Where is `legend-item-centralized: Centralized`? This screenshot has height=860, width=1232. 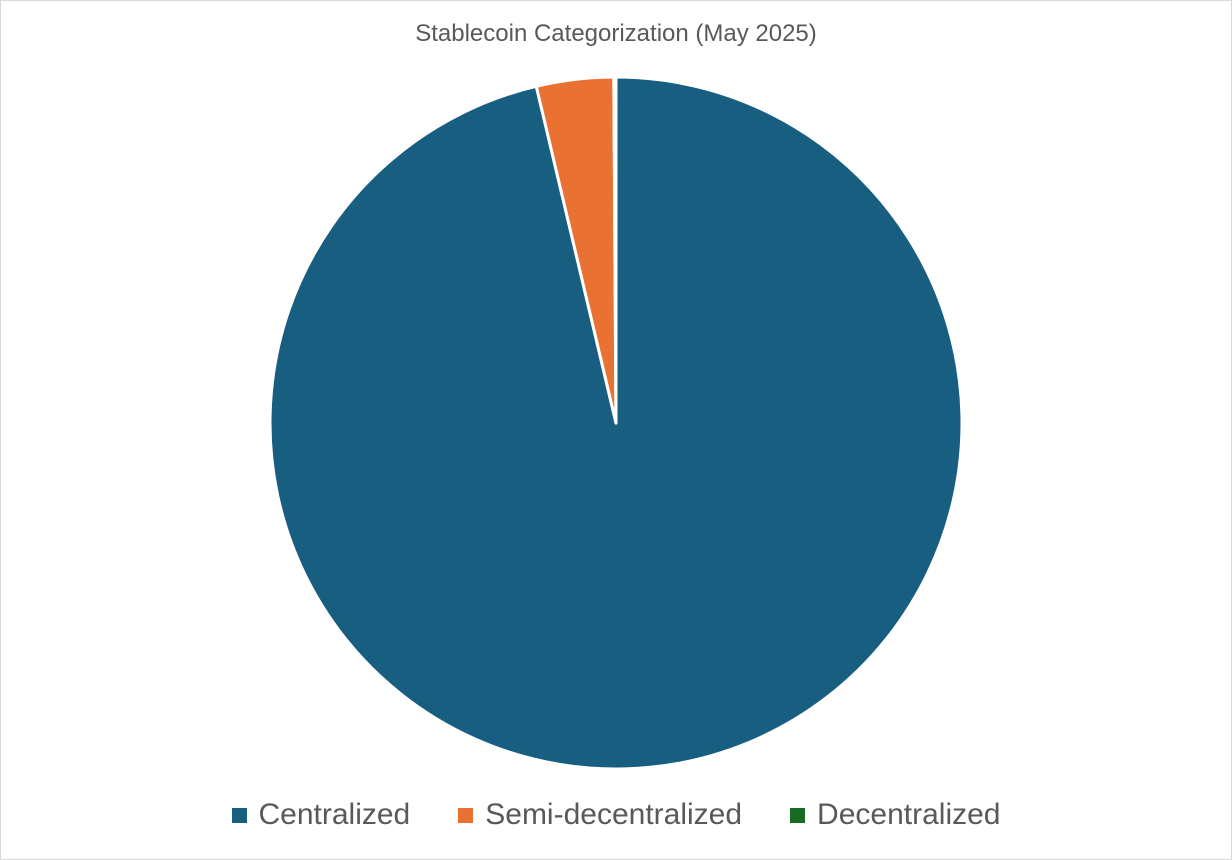
legend-item-centralized: Centralized is located at coordinates (321, 815).